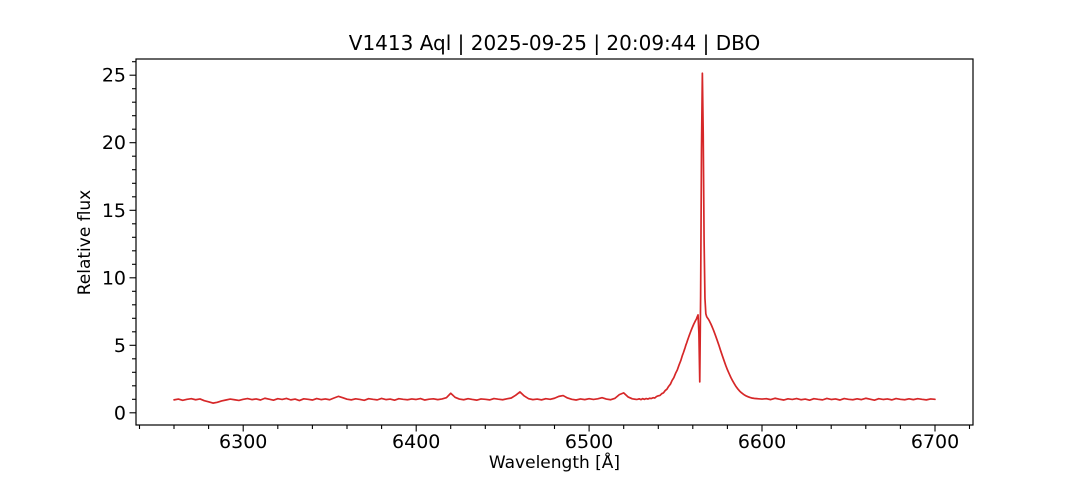 This screenshot has width=1080, height=480. I want to click on x-tick-label: 6300, so click(243, 442).